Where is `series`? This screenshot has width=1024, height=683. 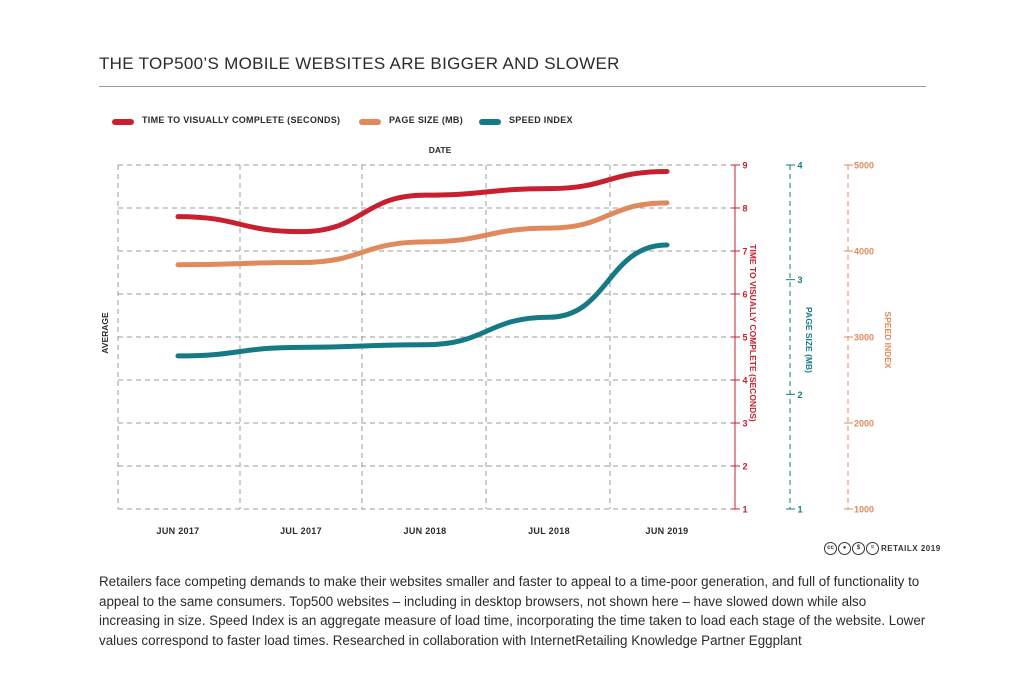
series is located at coordinates (422, 263).